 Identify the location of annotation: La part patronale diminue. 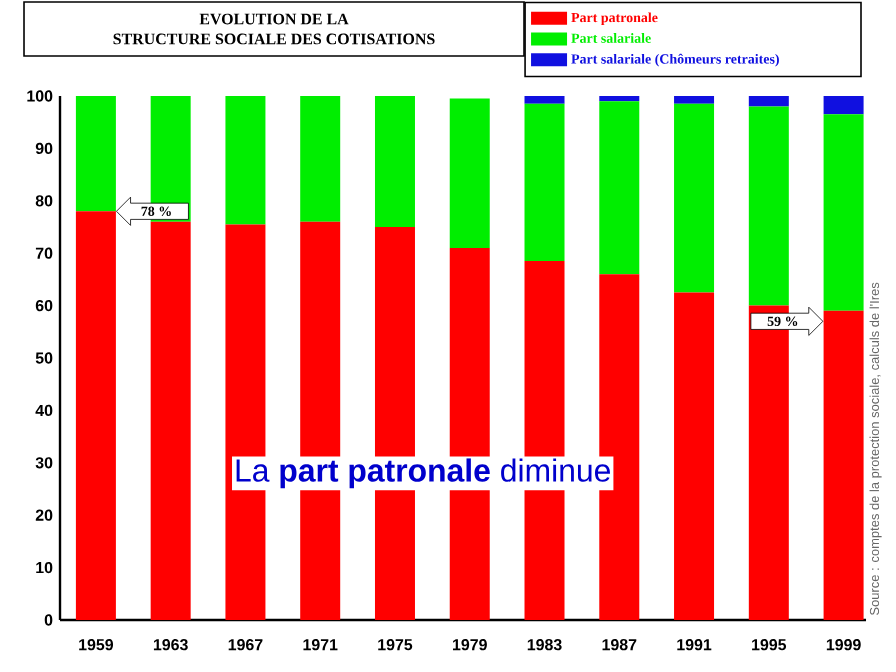
(423, 473).